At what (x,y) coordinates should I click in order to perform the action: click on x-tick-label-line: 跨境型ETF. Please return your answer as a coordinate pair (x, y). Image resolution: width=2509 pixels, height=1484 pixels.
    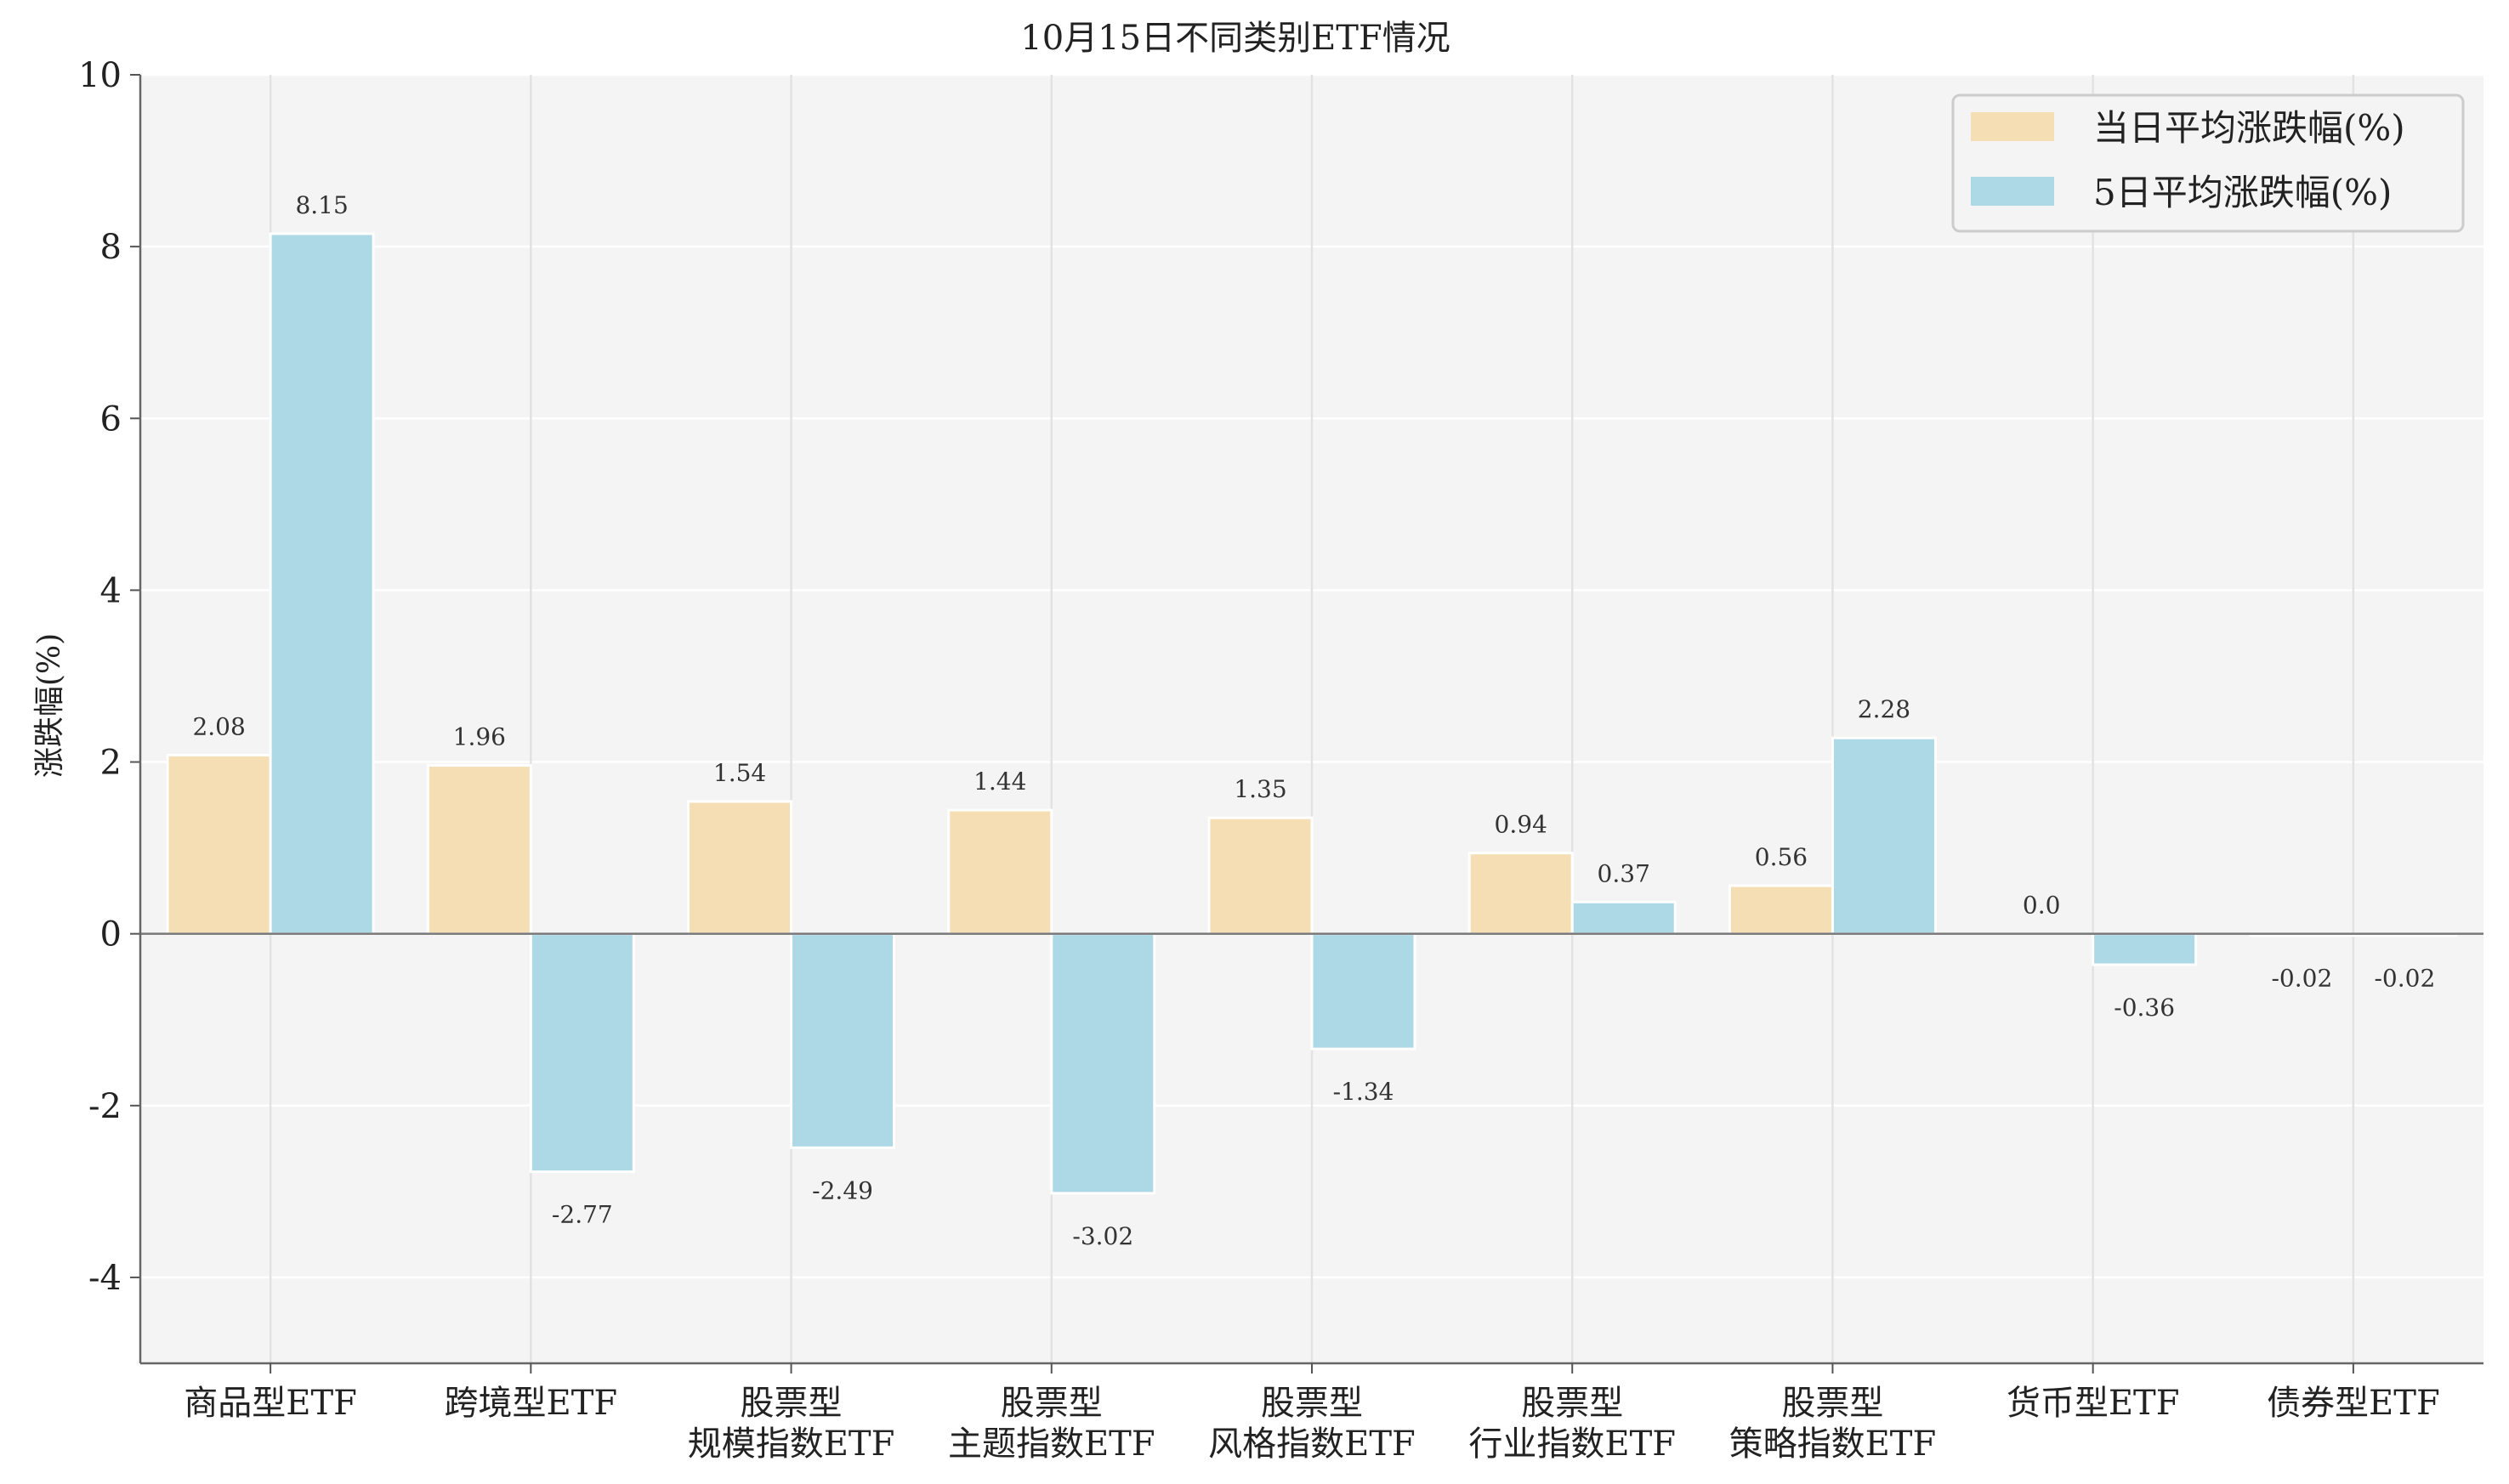
    Looking at the image, I should click on (531, 1403).